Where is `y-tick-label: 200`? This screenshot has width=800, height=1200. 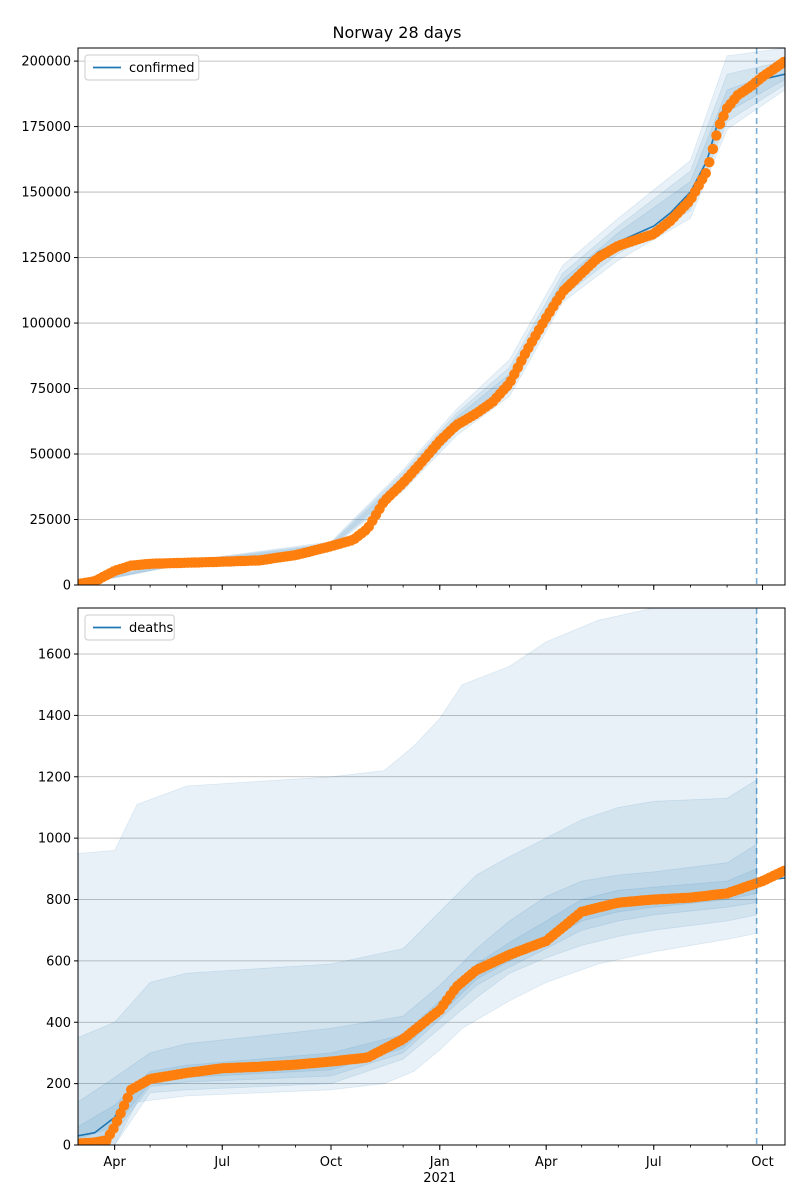 y-tick-label: 200 is located at coordinates (58, 1084).